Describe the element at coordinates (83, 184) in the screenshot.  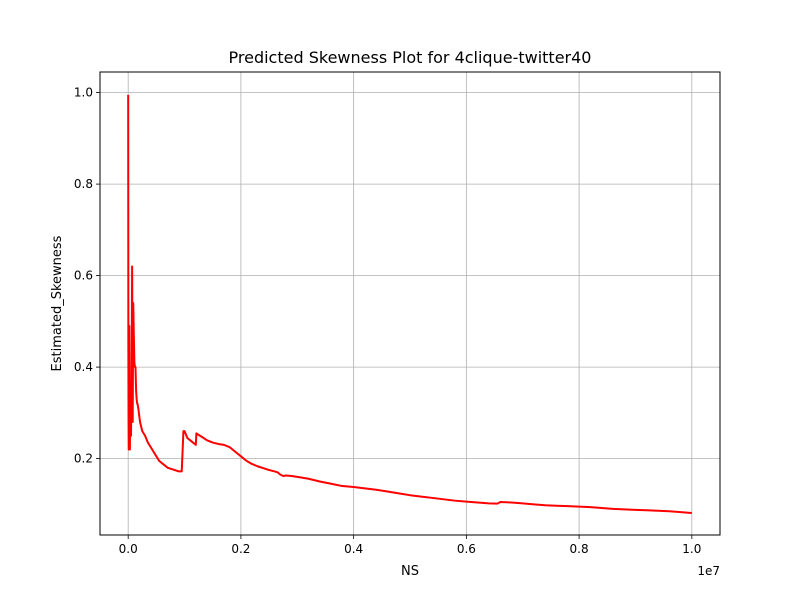
I see `y-tick-label: 0.8` at that location.